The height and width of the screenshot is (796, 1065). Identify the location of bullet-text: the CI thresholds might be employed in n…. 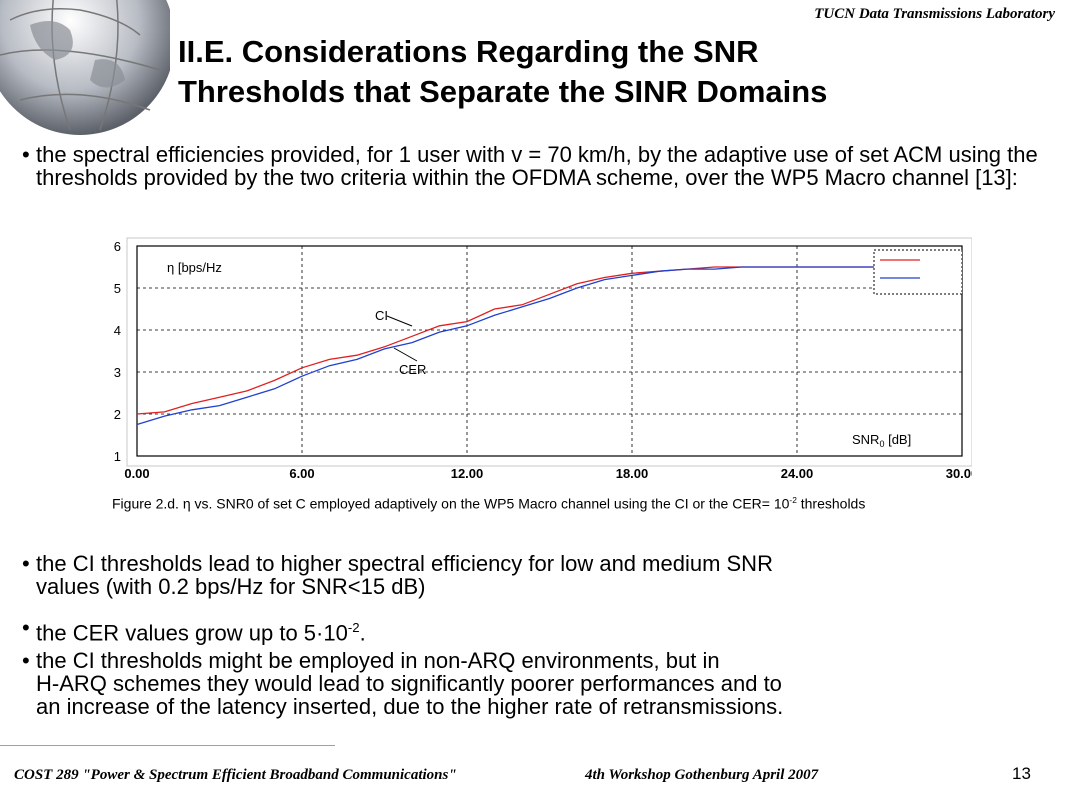
(409, 683).